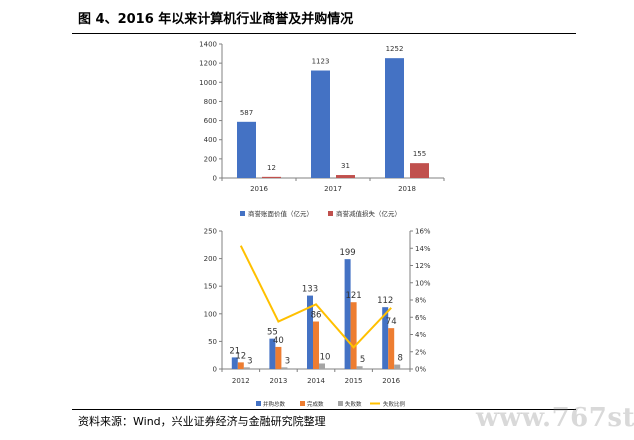 Image resolution: width=634 pixels, height=440 pixels. I want to click on y-tick-label: 1200, so click(208, 64).